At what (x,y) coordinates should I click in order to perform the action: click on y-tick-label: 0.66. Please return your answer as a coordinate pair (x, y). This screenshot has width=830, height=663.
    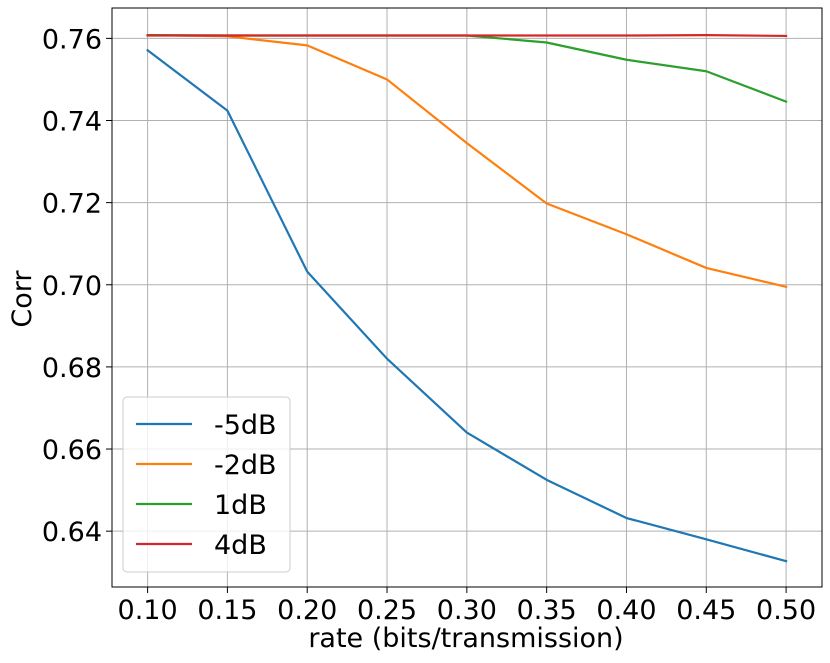
    Looking at the image, I should click on (72, 450).